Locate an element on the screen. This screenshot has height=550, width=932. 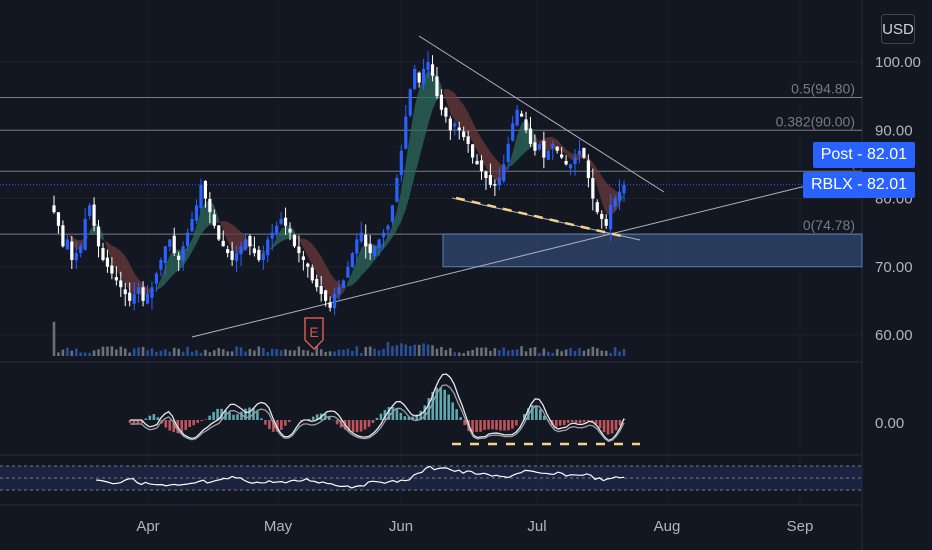
macd-pane is located at coordinates (384, 409).